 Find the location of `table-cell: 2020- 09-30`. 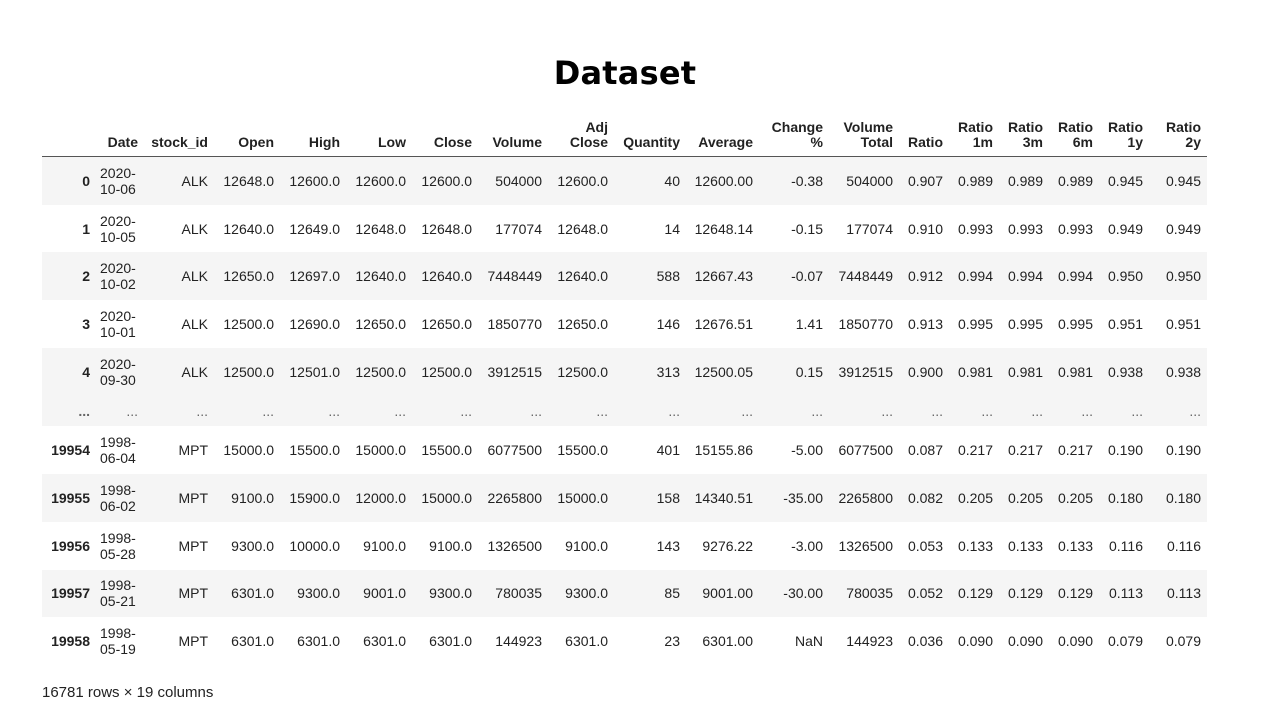

table-cell: 2020- 09-30 is located at coordinates (120, 371).